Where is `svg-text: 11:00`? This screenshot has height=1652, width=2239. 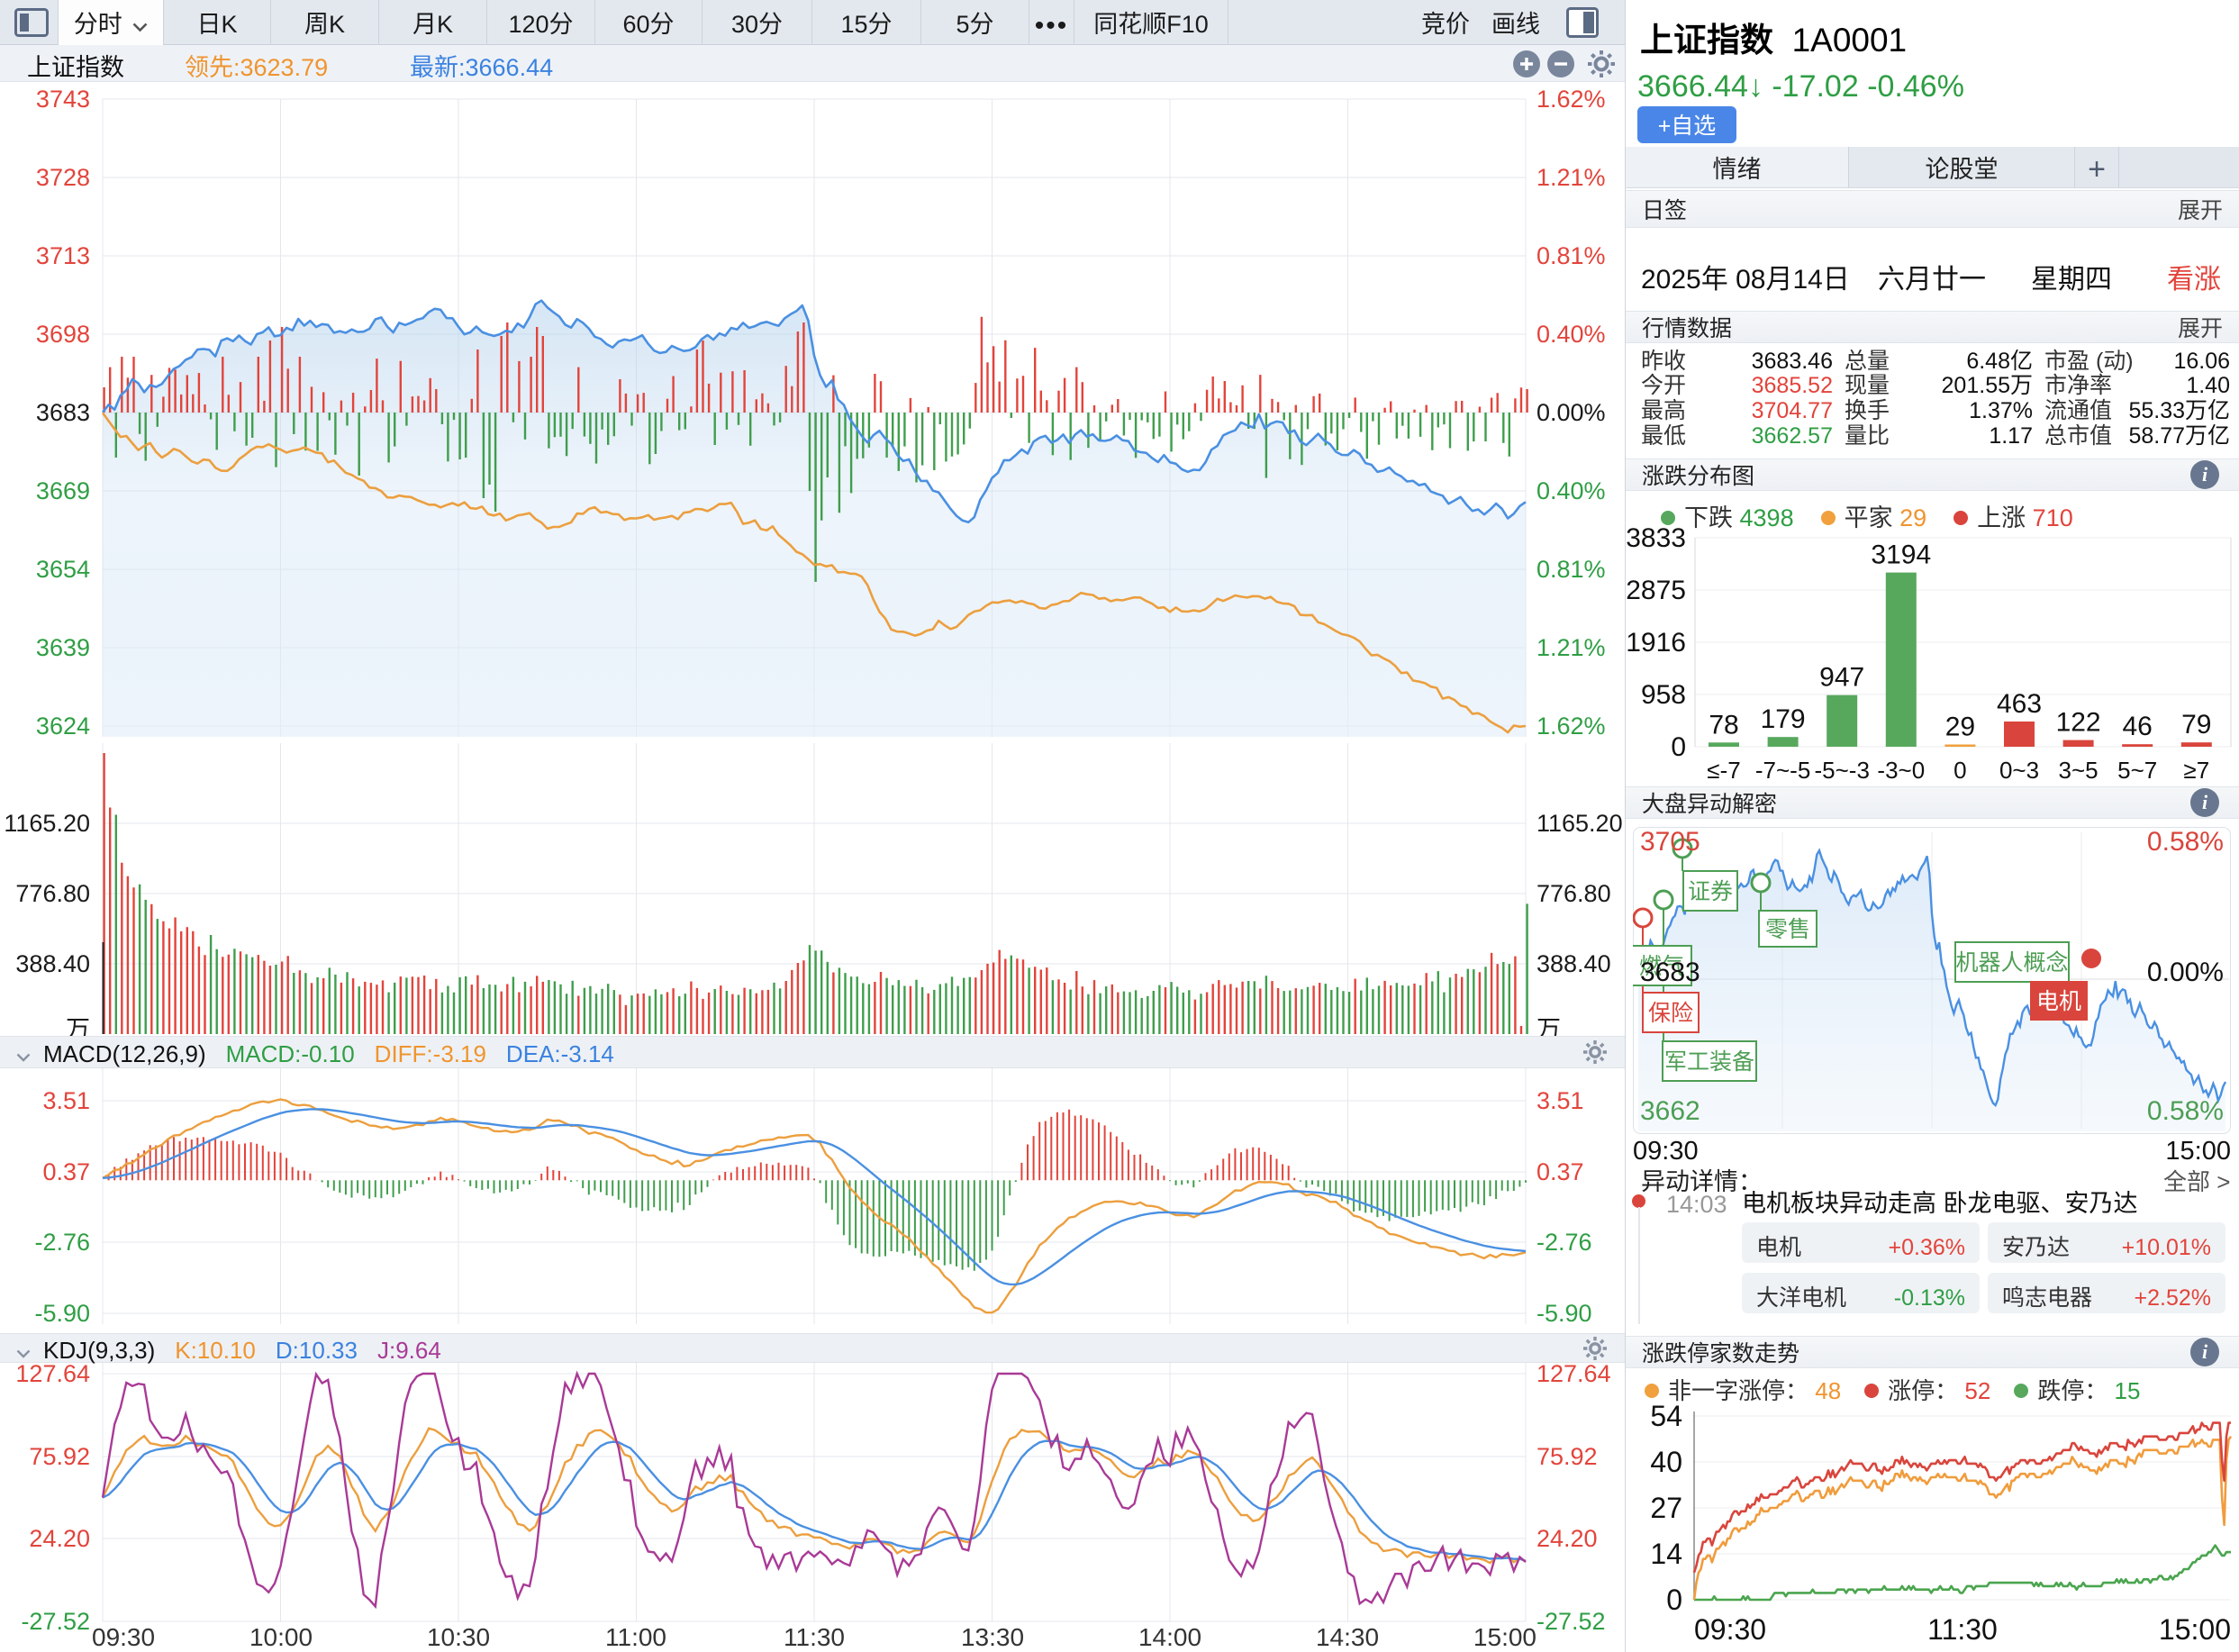
svg-text: 11:00 is located at coordinates (635, 1637).